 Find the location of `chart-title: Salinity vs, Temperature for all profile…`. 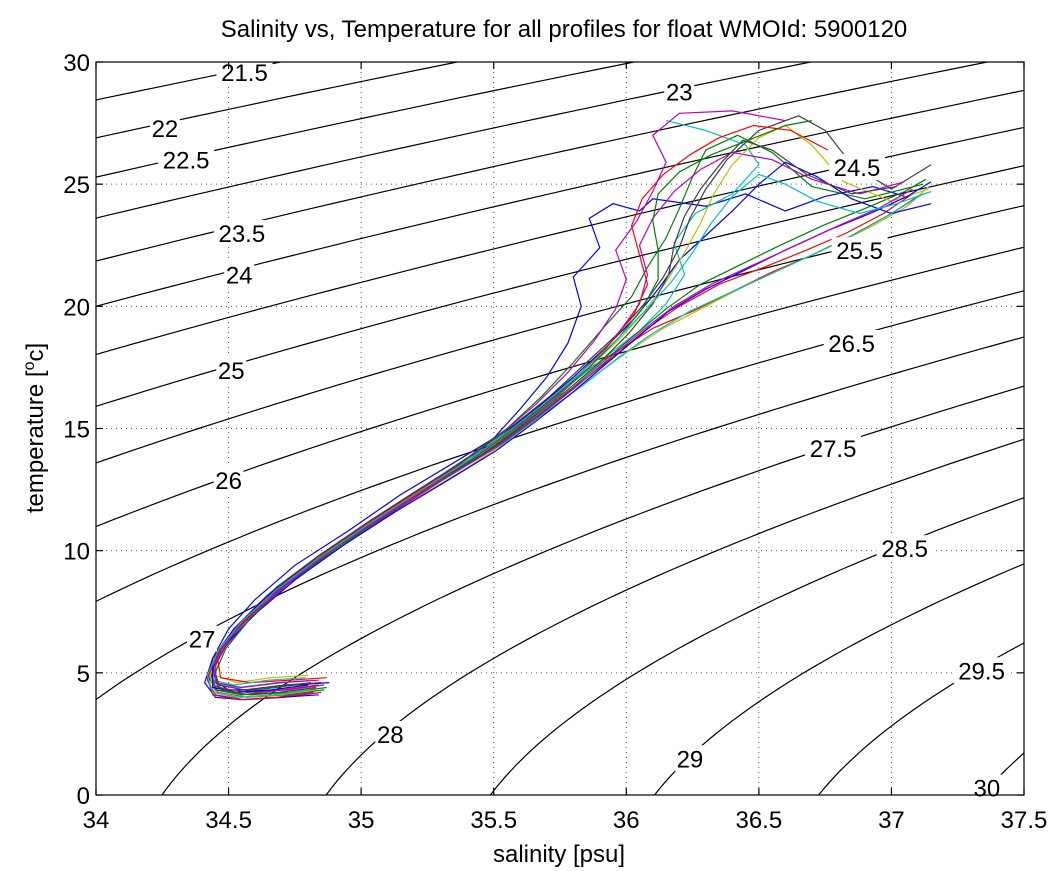

chart-title: Salinity vs, Temperature for all profile… is located at coordinates (564, 29).